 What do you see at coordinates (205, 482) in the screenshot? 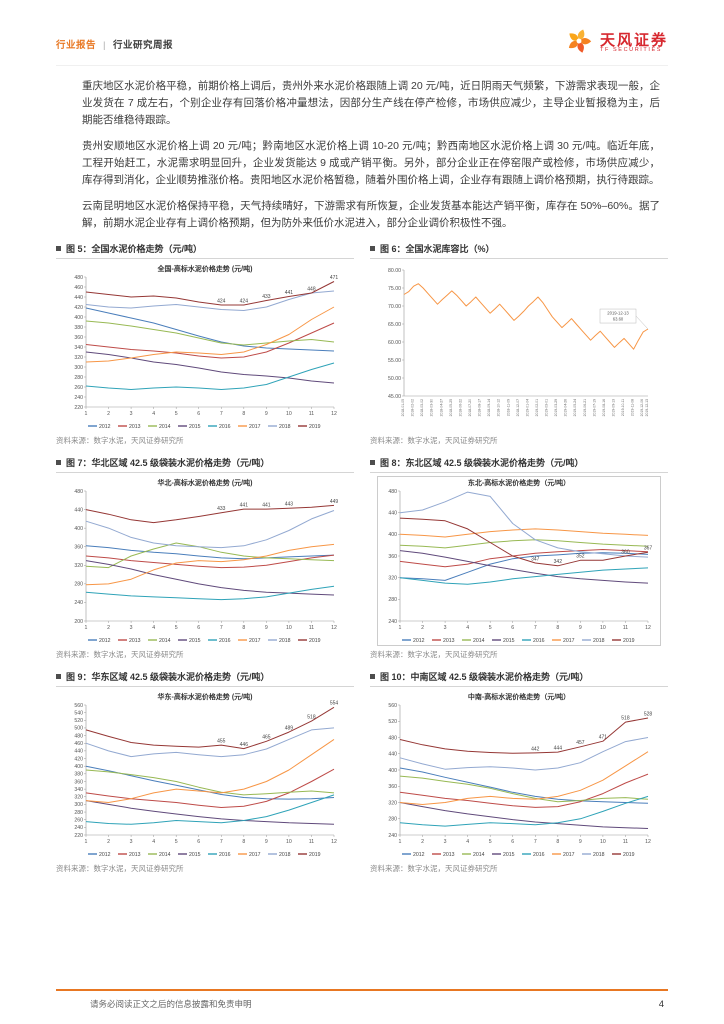
I see `svg-text: 华北-高标水泥价格走势 (元/吨)` at bounding box center [205, 482].